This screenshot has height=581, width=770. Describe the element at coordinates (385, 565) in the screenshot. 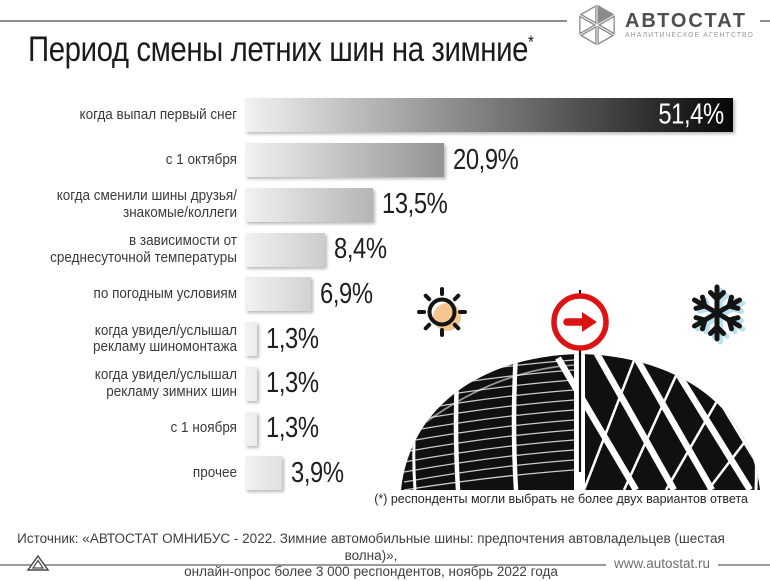

I see `bottom-rule` at that location.